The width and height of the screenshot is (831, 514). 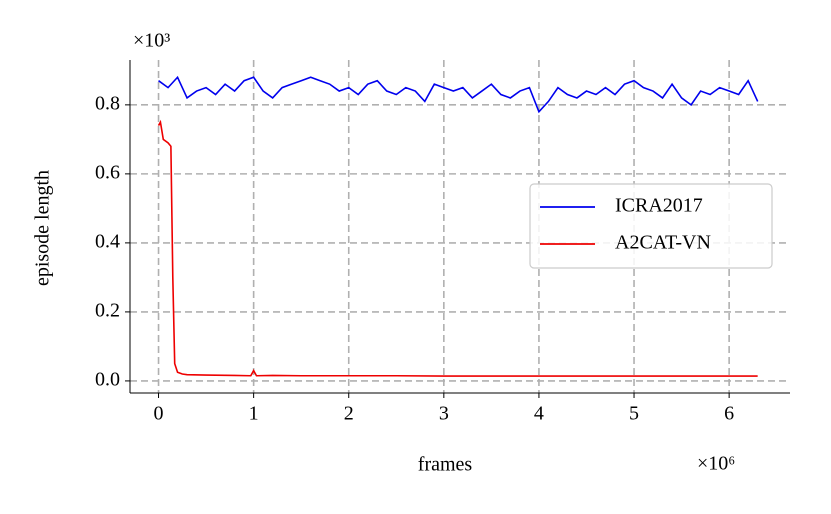 What do you see at coordinates (663, 243) in the screenshot?
I see `legend-label: A2CAT-VN` at bounding box center [663, 243].